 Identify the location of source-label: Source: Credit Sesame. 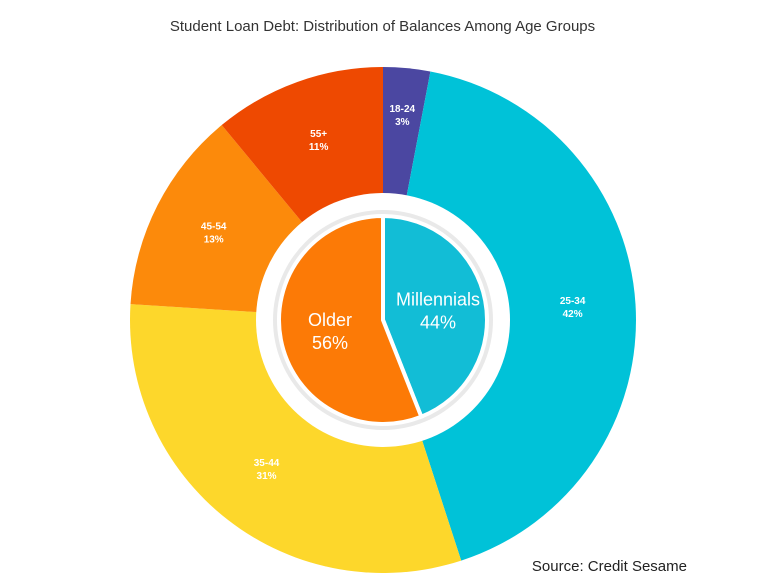
(609, 566).